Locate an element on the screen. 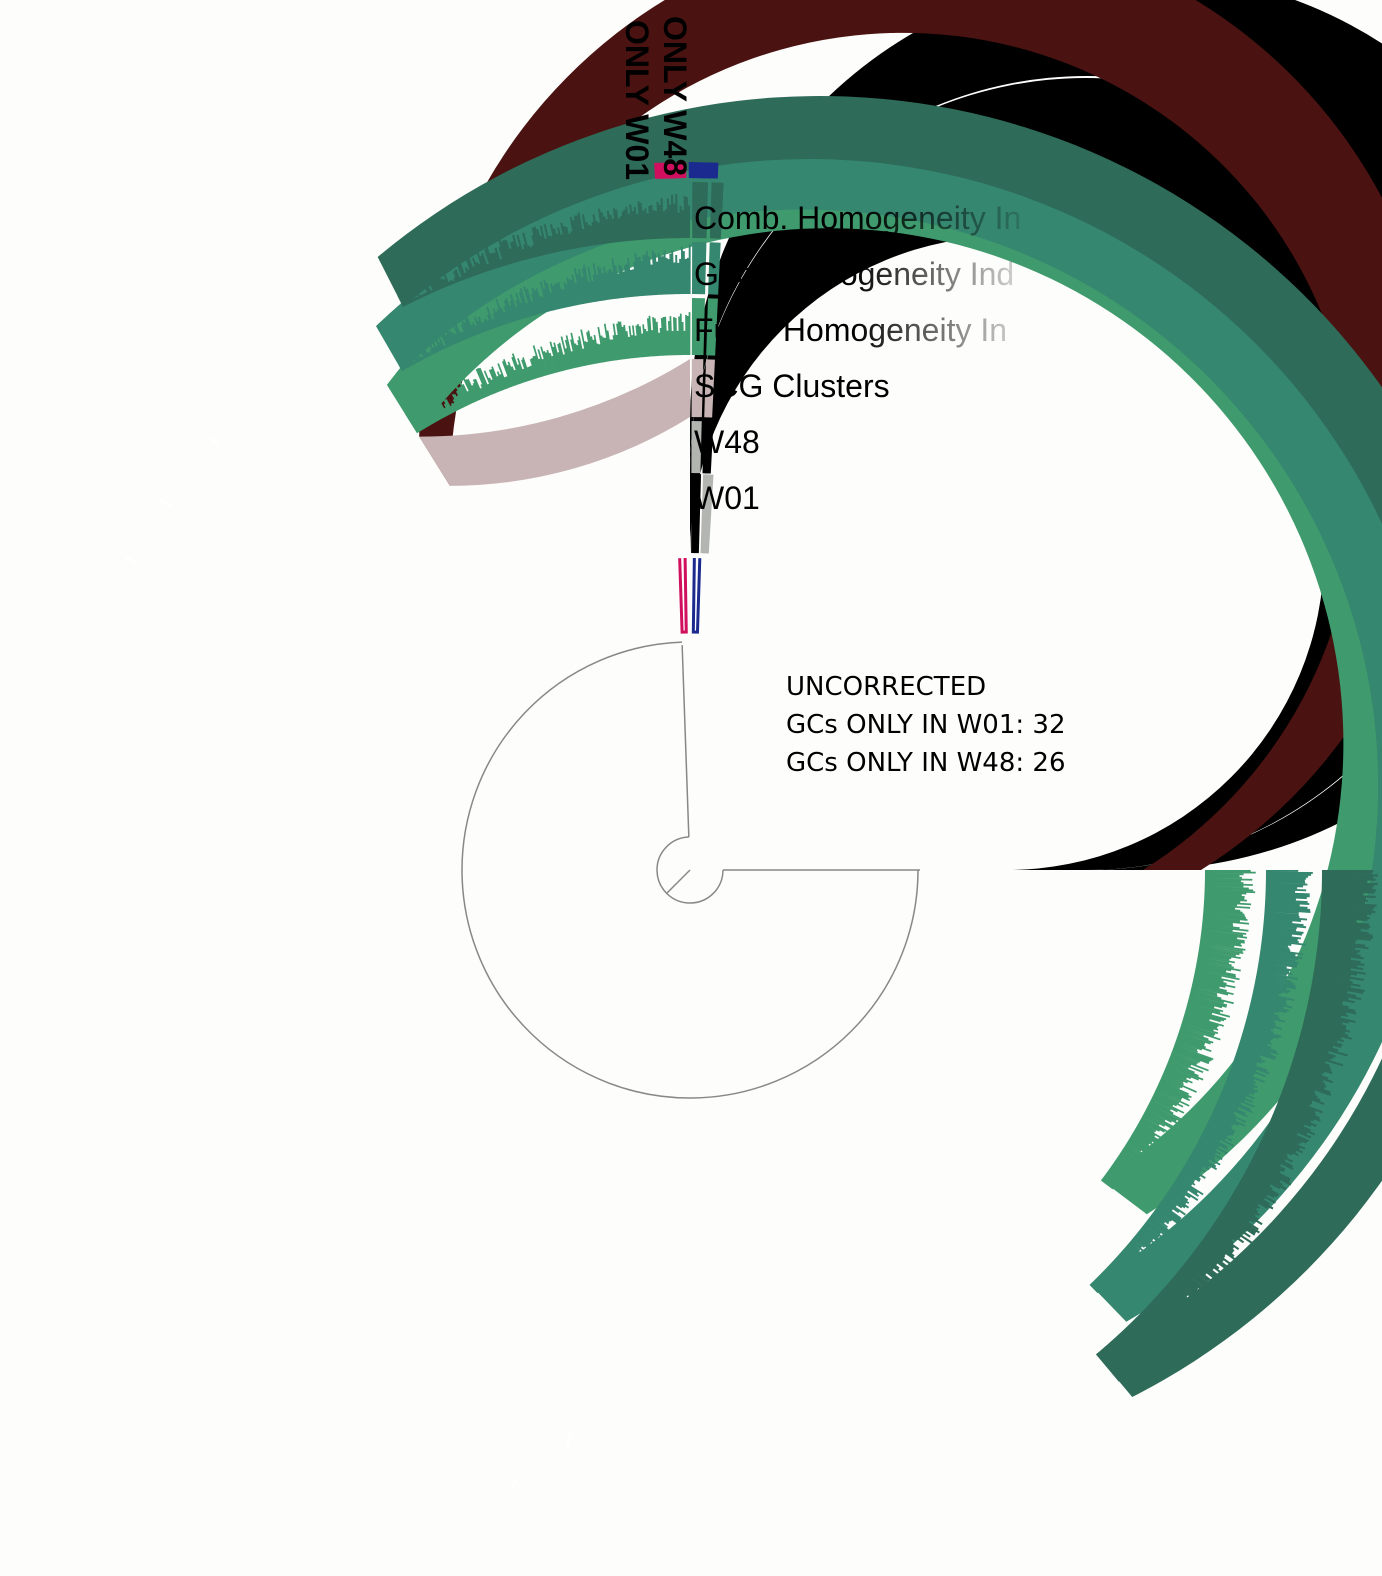 Image resolution: width=1382 pixels, height=1576 pixels. layer-label-geo: Geo. Homogeneity Ind is located at coordinates (854, 274).